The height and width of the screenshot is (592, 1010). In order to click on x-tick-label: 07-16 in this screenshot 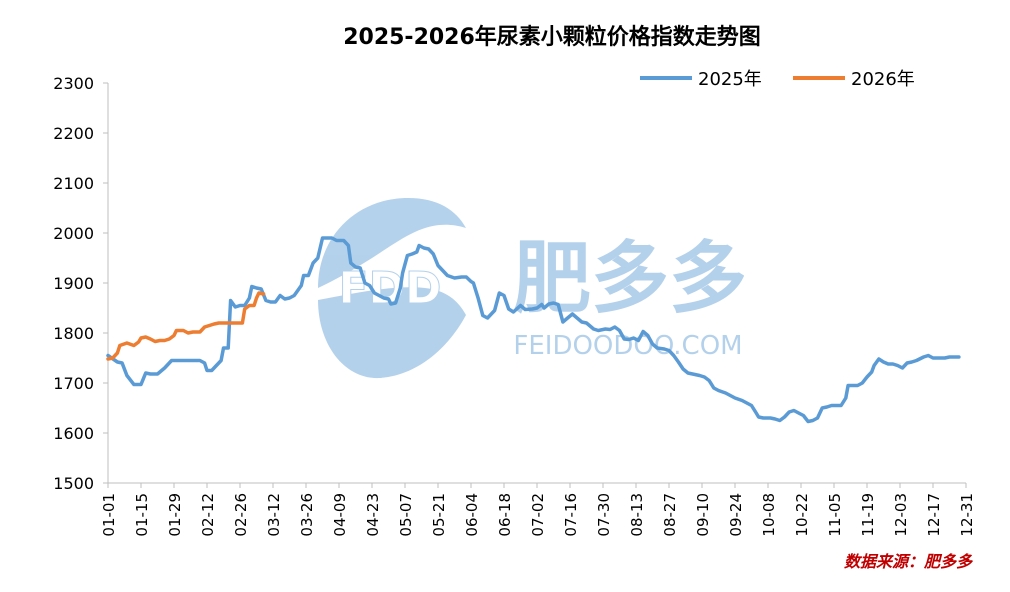, I will do `click(571, 515)`.